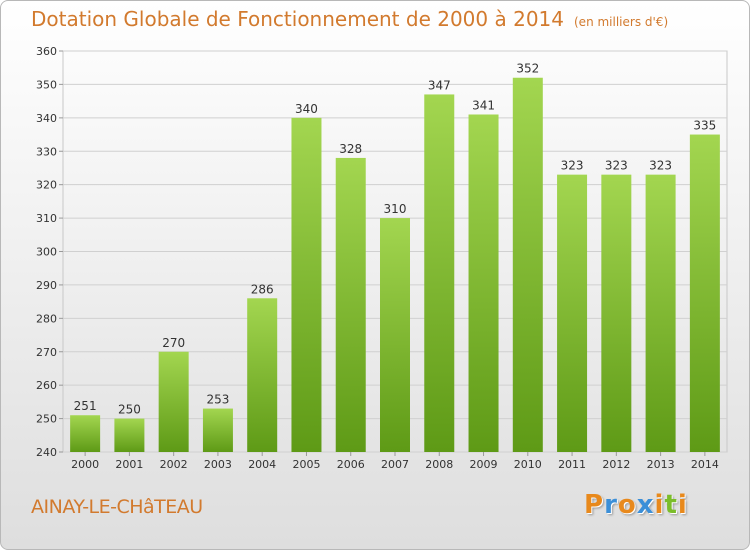 This screenshot has height=550, width=750. Describe the element at coordinates (46, 352) in the screenshot. I see `y-tick-label: 270` at that location.